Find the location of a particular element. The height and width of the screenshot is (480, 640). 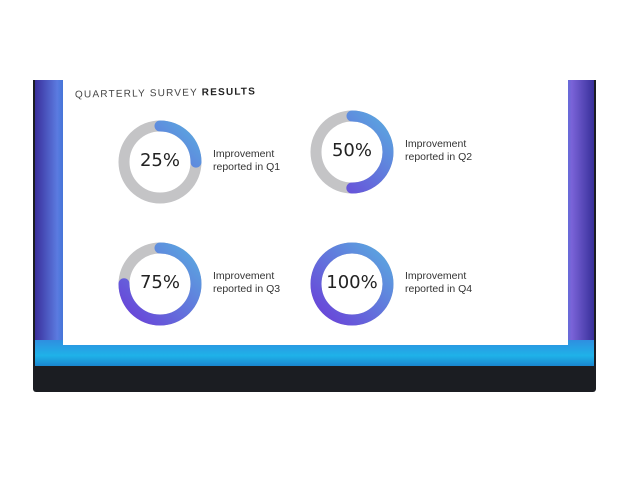

donut-percent-label: 25% is located at coordinates (159, 160).